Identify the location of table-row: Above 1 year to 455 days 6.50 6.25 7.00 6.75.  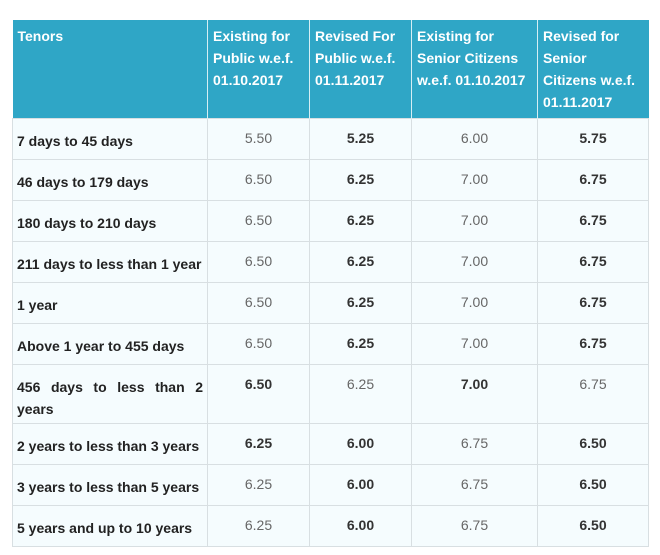
(330, 344).